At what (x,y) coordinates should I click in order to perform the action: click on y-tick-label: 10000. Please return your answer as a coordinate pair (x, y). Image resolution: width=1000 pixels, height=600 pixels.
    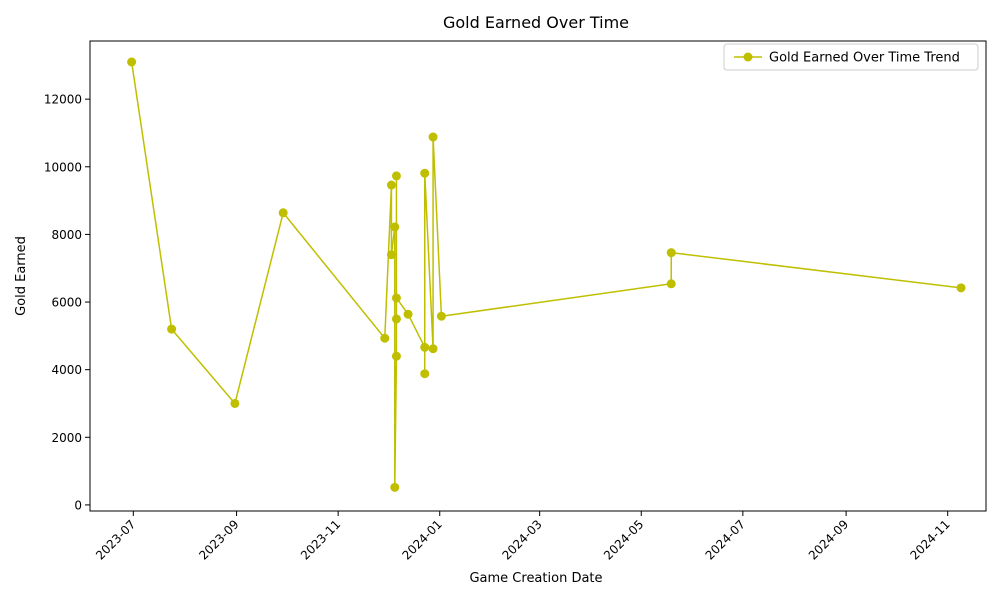
    Looking at the image, I should click on (63, 167).